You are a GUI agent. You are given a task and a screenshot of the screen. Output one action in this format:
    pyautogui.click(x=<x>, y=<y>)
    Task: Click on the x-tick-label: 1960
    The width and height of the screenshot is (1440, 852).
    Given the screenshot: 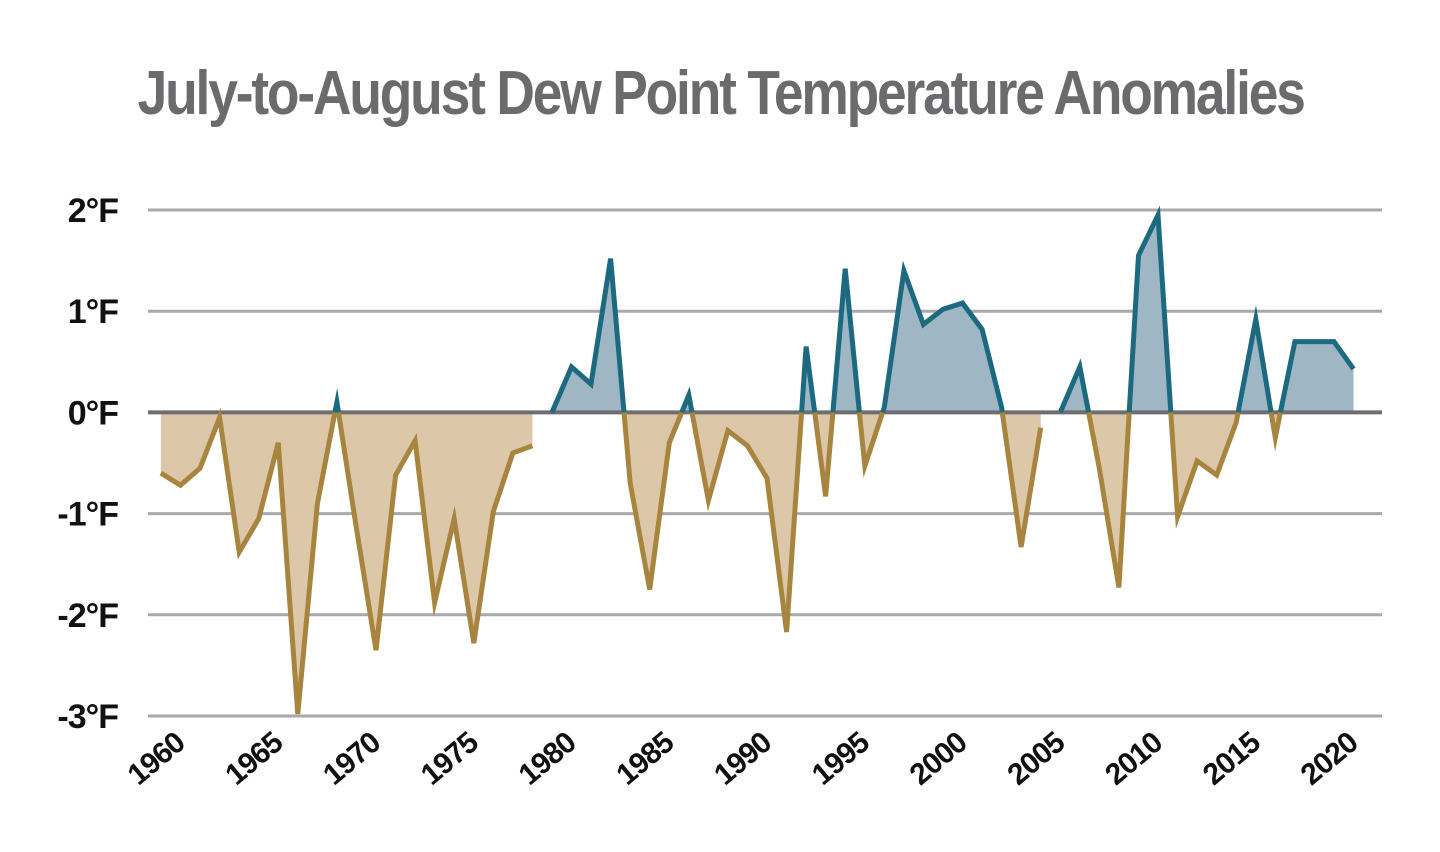 What is the action you would take?
    pyautogui.click(x=157, y=759)
    